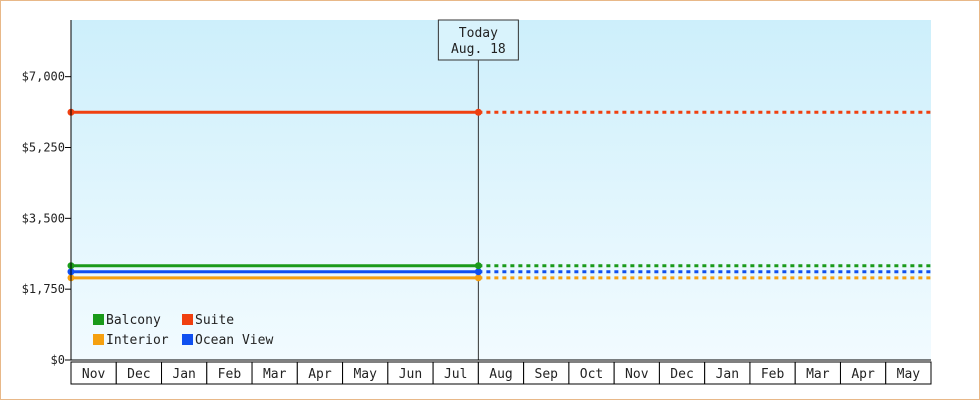 This screenshot has width=980, height=400. What do you see at coordinates (58, 360) in the screenshot?
I see `y-tick-label: $0` at bounding box center [58, 360].